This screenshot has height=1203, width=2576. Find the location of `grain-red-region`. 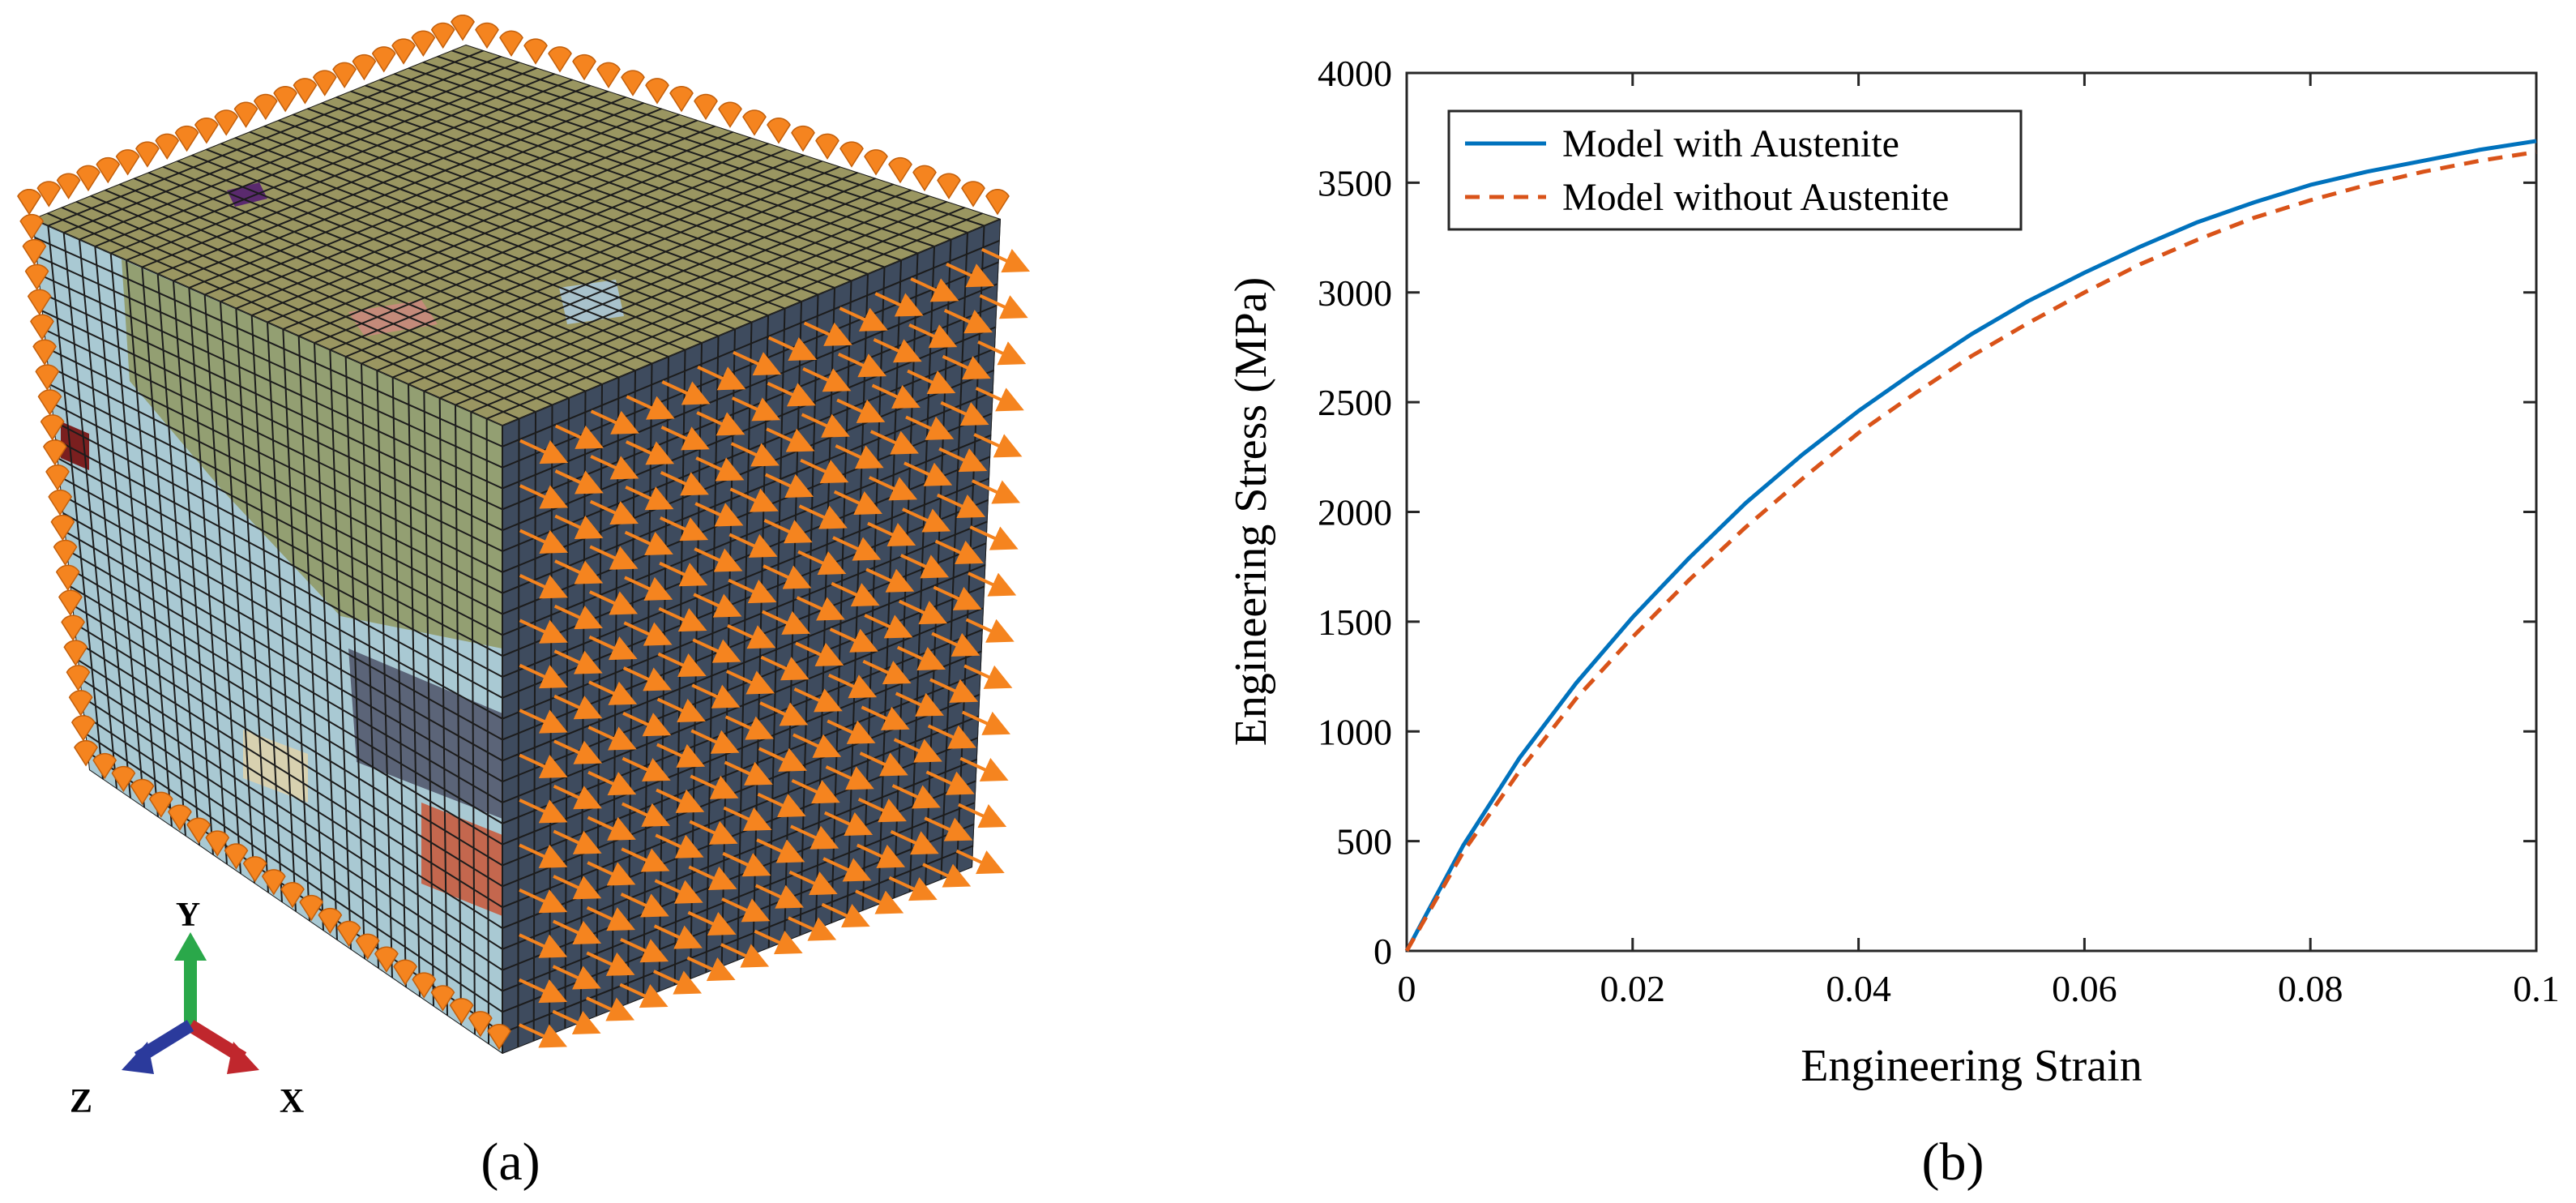

grain-red-region is located at coordinates (461, 859).